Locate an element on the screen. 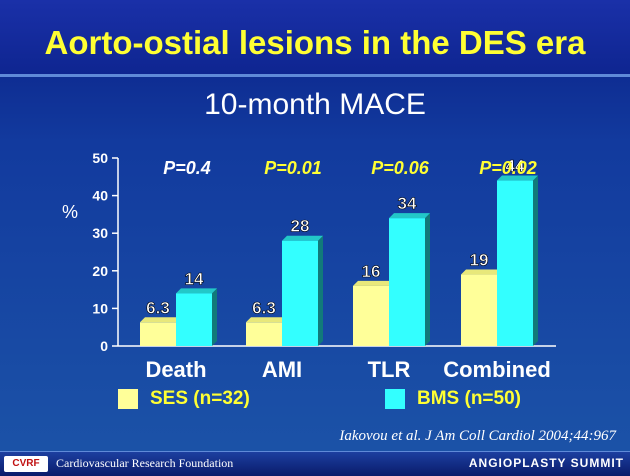 Image resolution: width=630 pixels, height=476 pixels. footer-organization: Cardiovascular Research Foundation is located at coordinates (145, 463).